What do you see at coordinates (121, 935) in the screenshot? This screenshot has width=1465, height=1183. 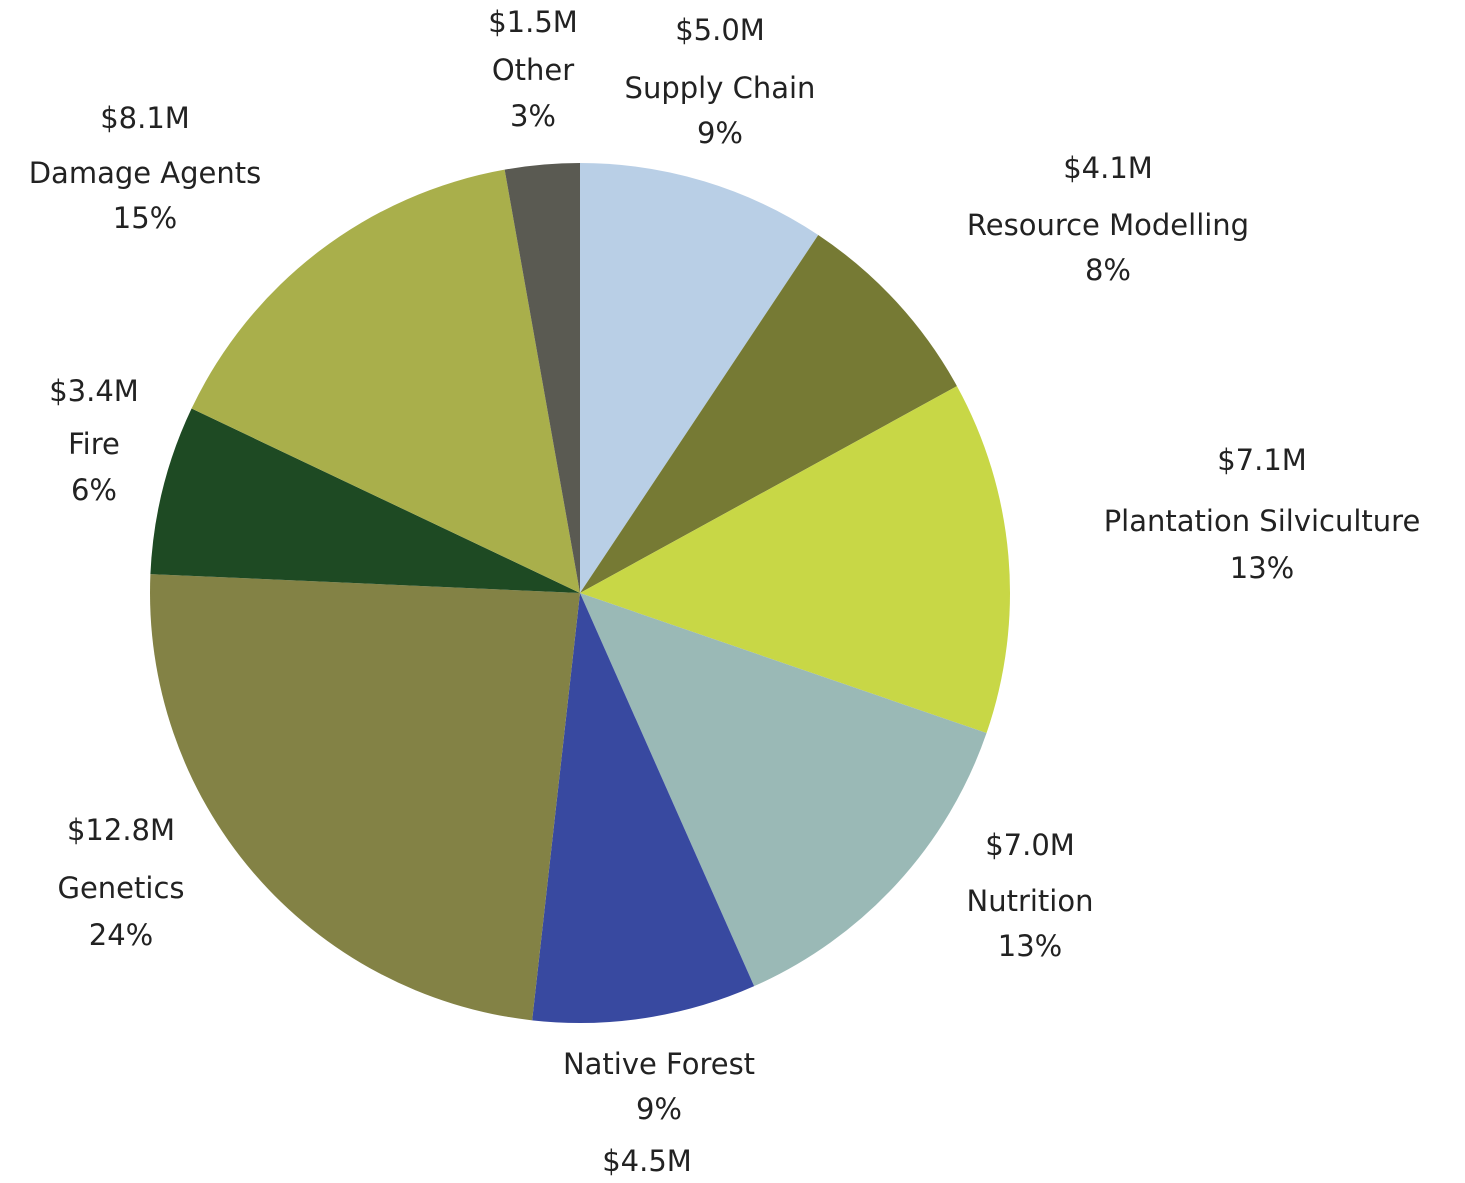 I see `percent-label: 24%` at bounding box center [121, 935].